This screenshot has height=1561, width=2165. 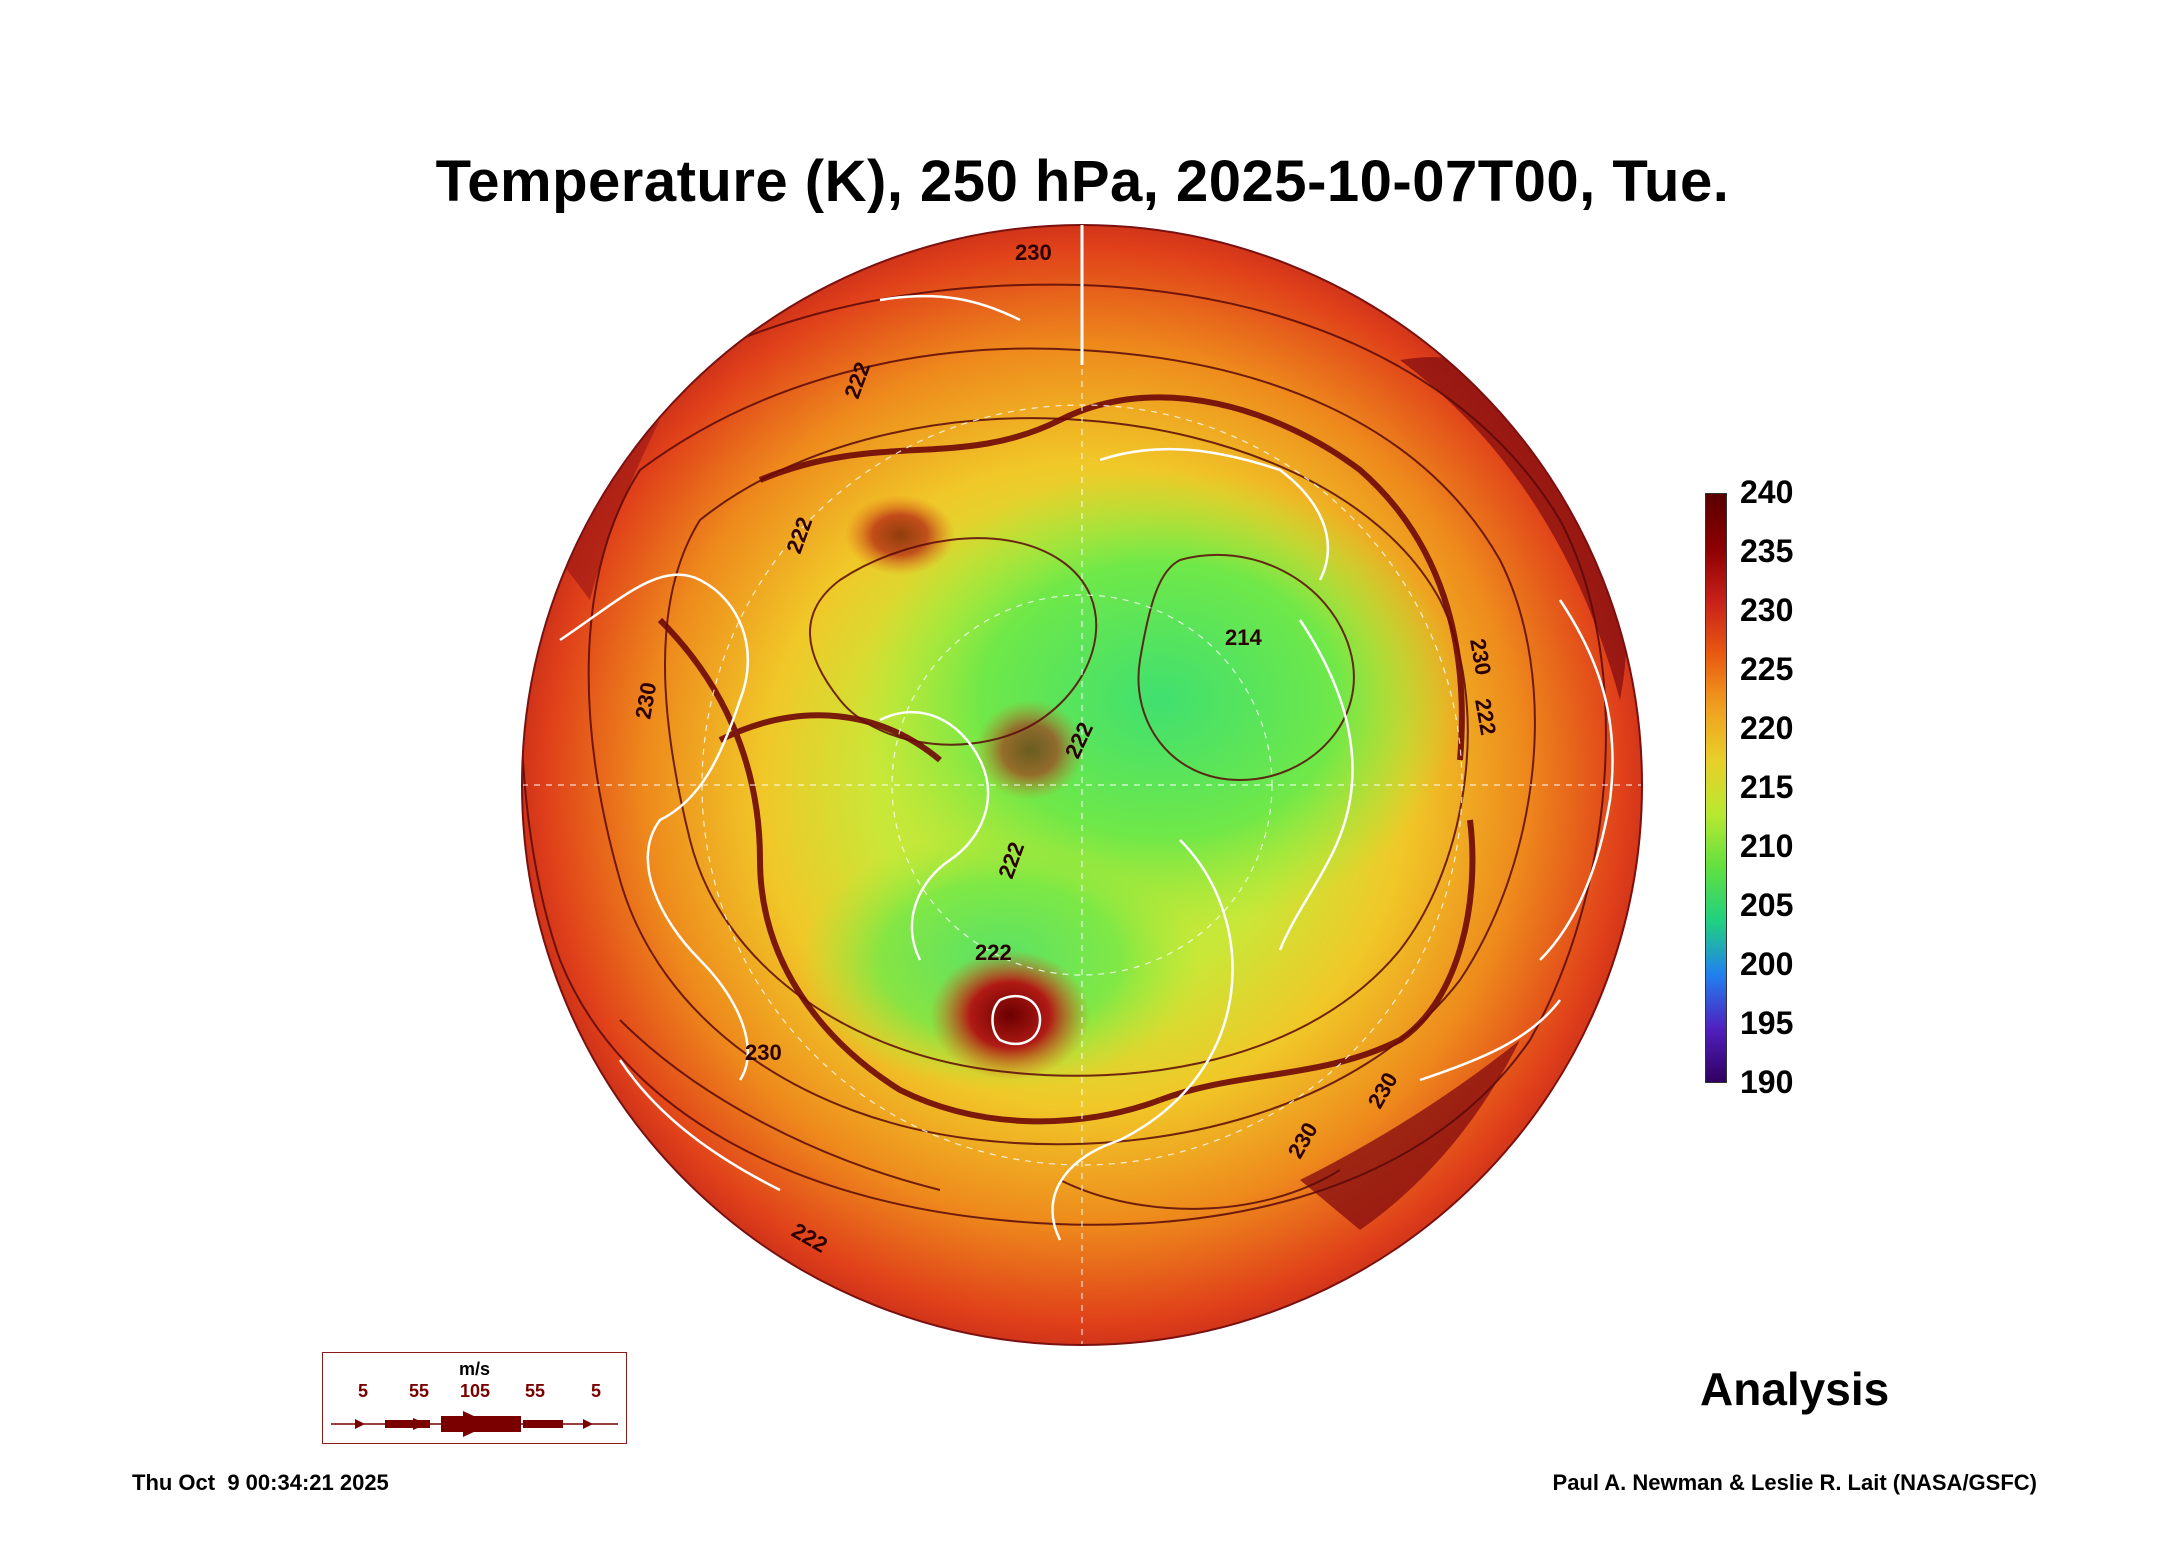 I want to click on colorbar, so click(x=1716, y=788).